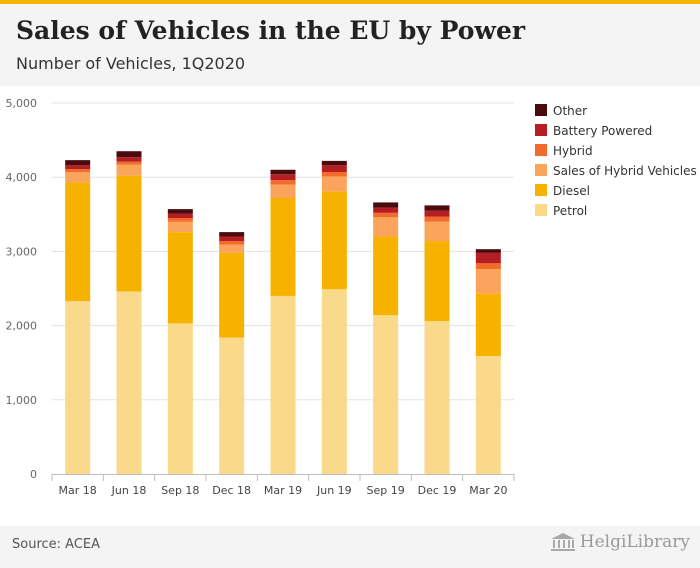 Image resolution: width=700 pixels, height=568 pixels. Describe the element at coordinates (22, 326) in the screenshot. I see `y-tick-label: 2,000` at that location.